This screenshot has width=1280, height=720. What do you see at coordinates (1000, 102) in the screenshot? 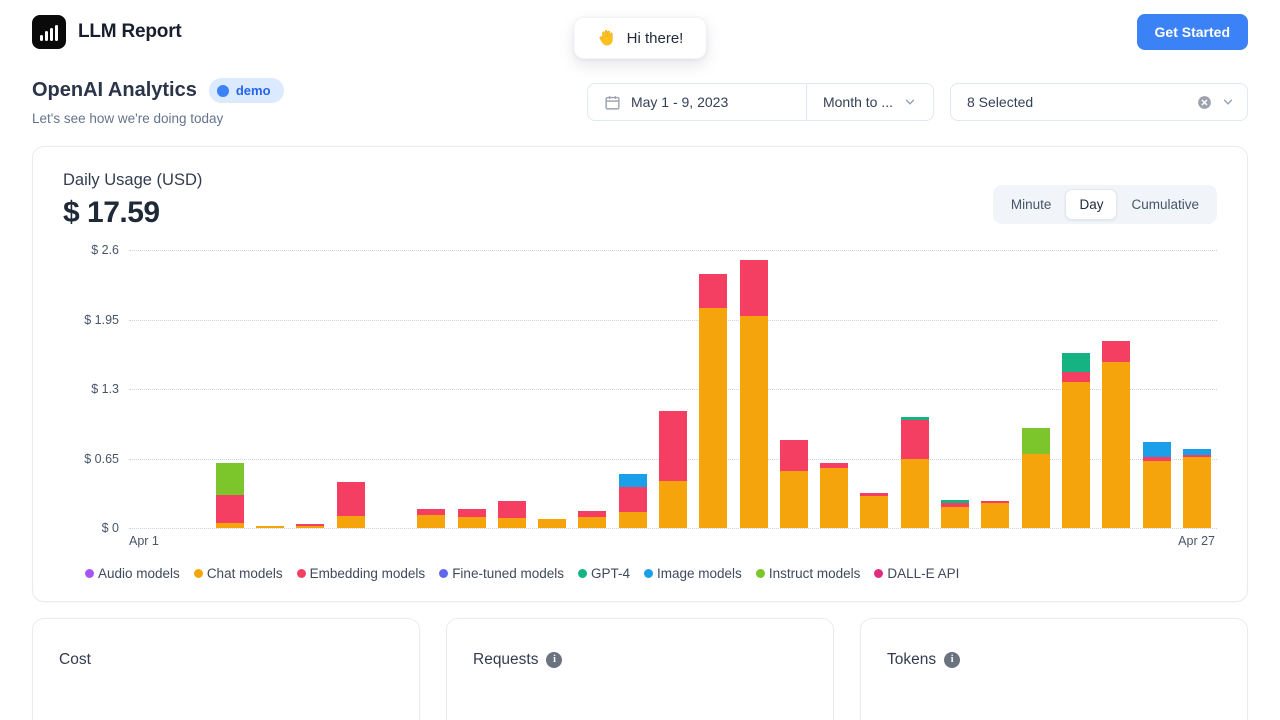
I see `models-select-value: 8 Selected` at bounding box center [1000, 102].